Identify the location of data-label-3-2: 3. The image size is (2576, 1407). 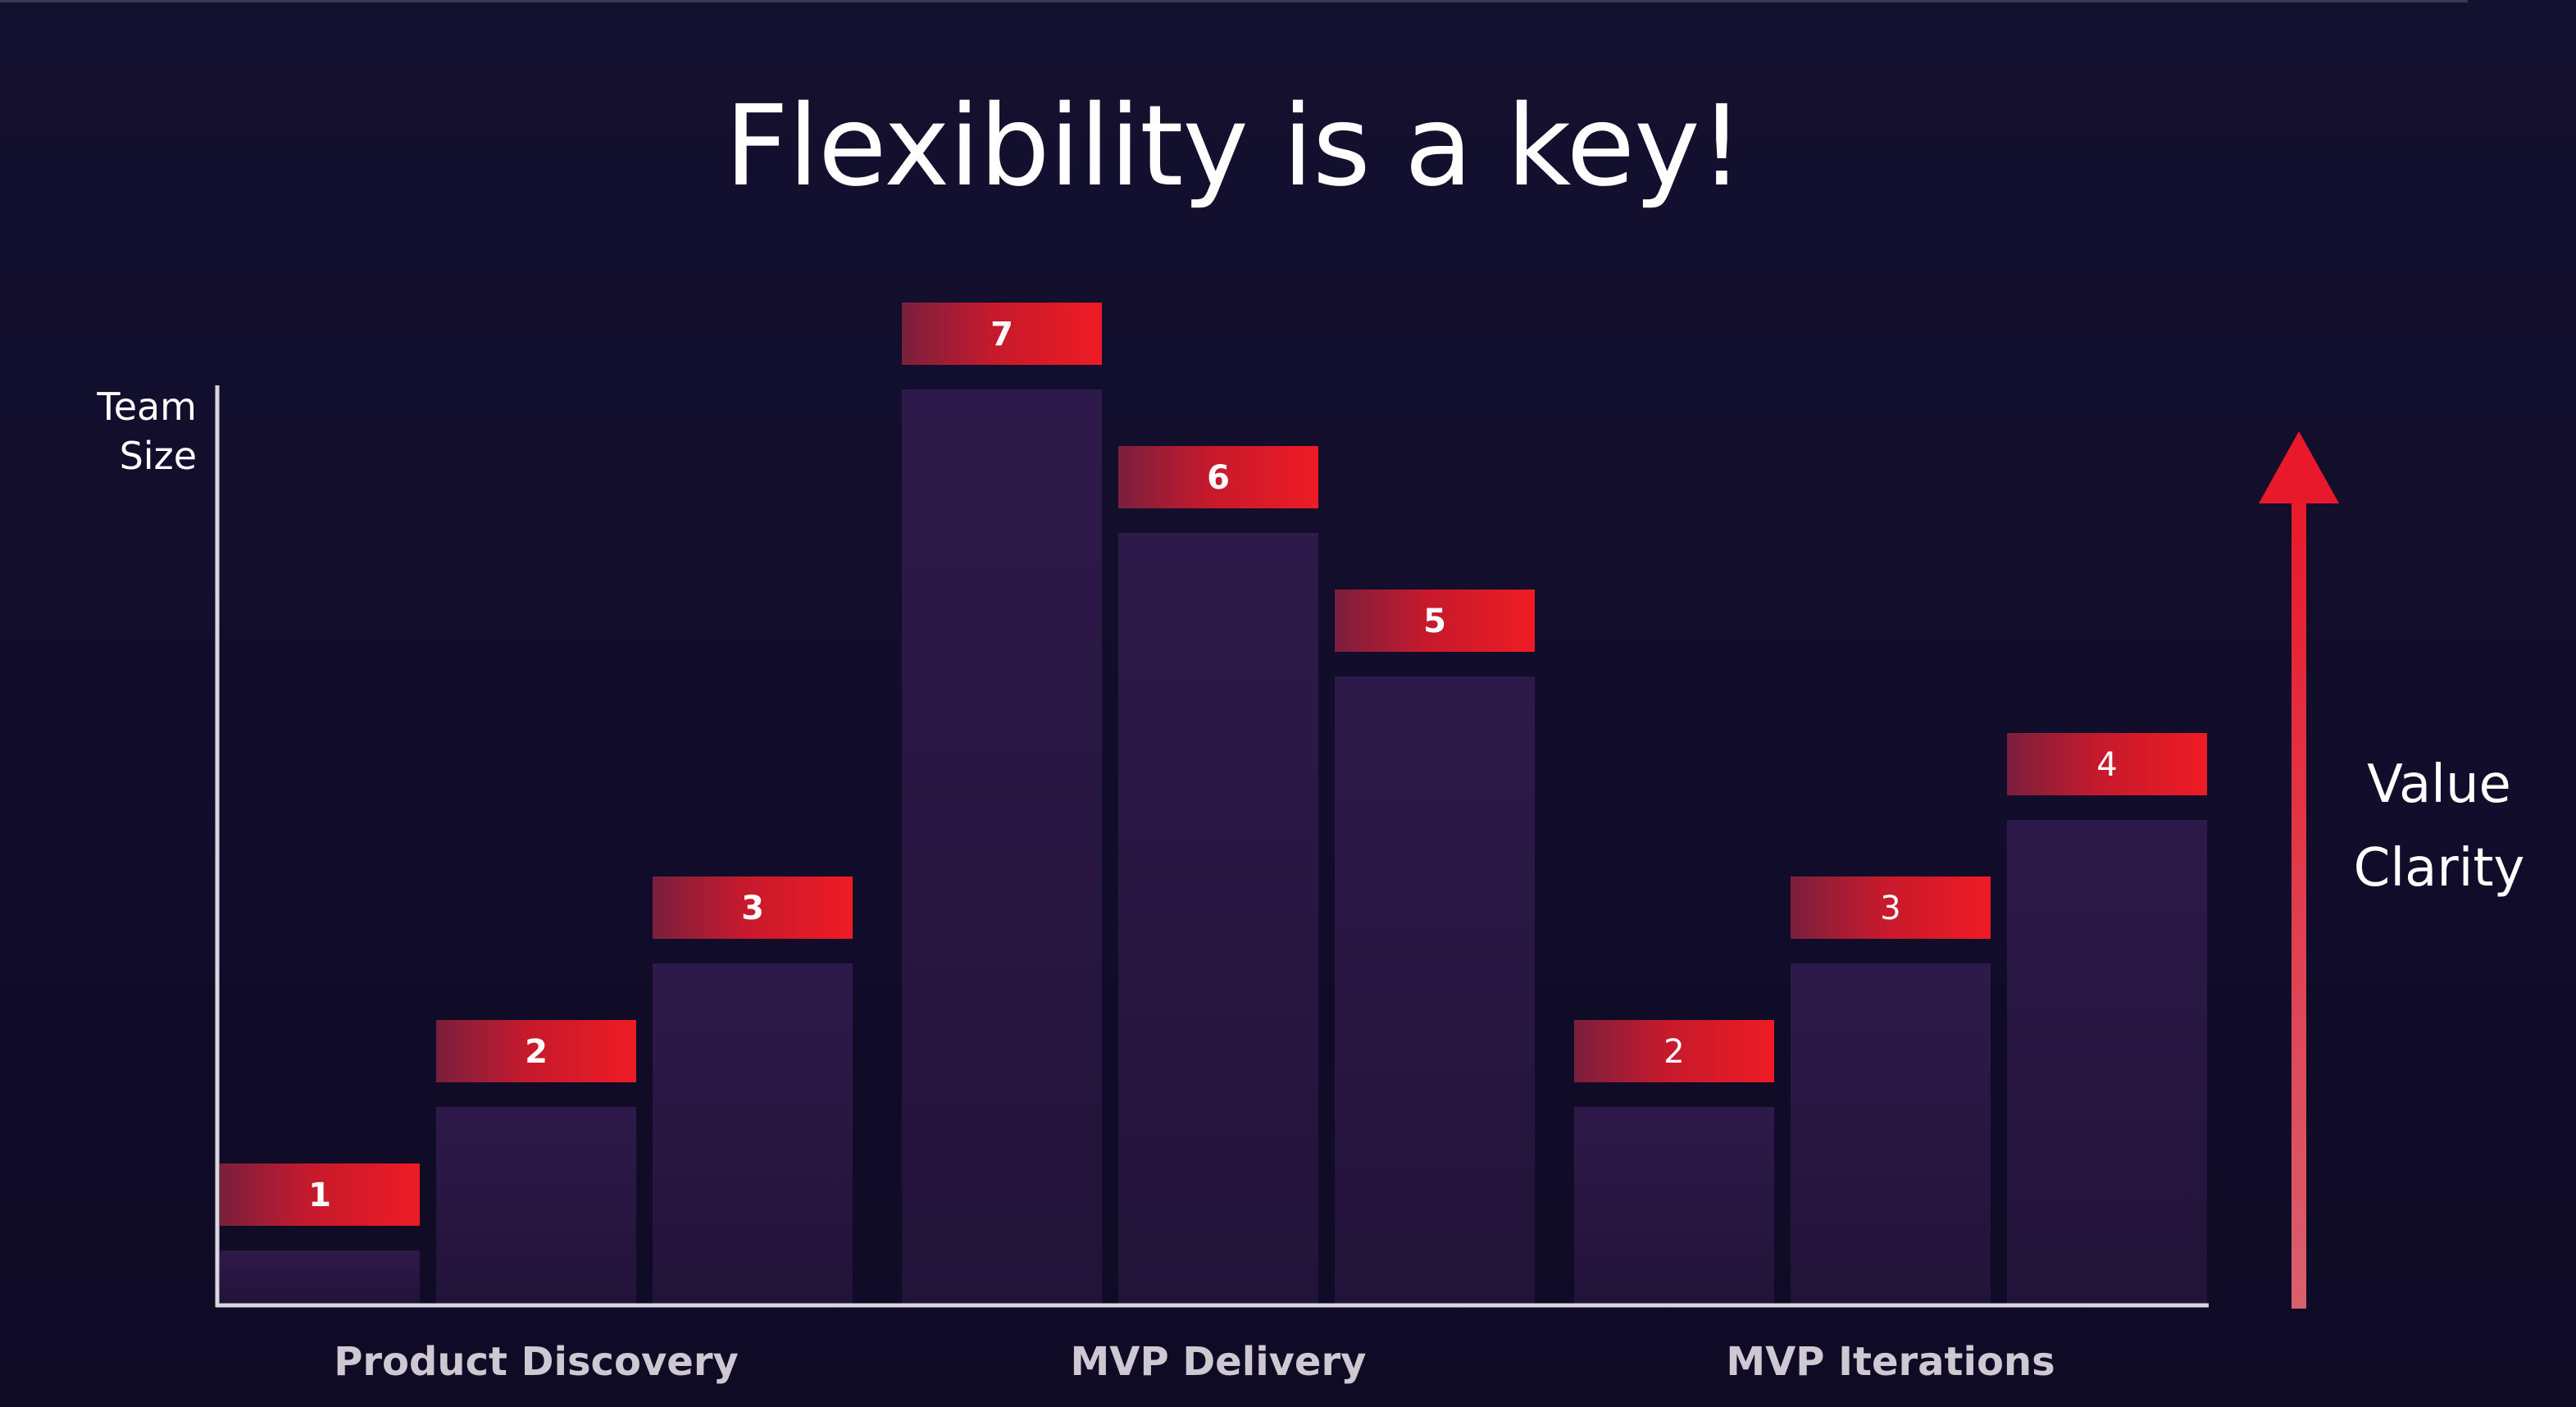
(1890, 908).